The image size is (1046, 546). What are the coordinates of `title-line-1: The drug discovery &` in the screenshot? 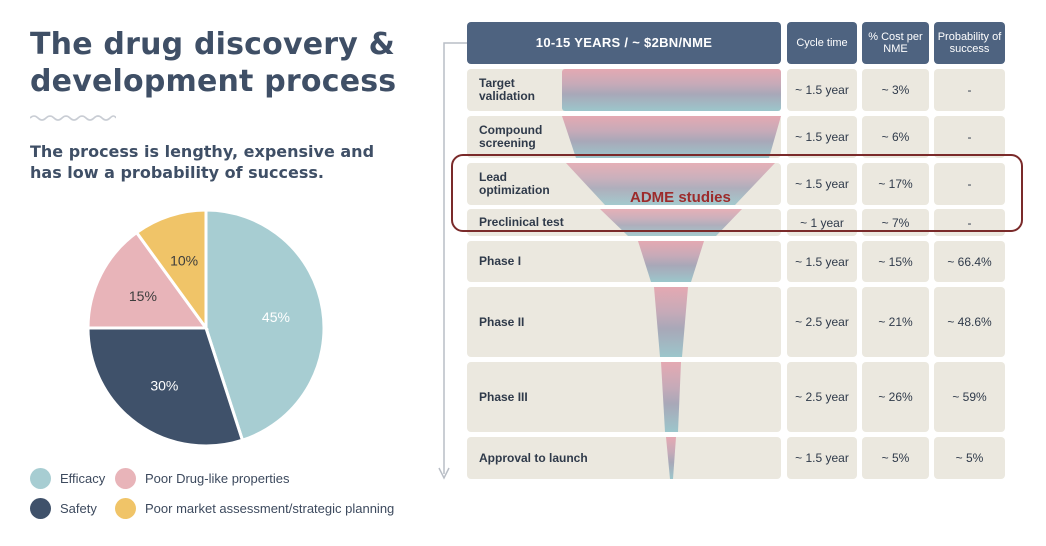 It's located at (213, 44).